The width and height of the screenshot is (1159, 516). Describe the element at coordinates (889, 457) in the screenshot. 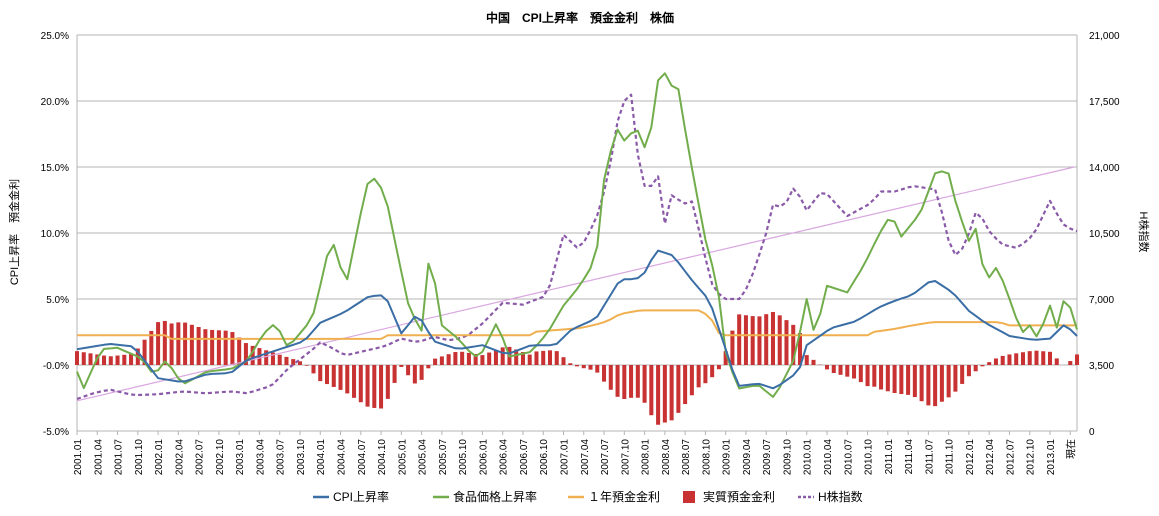

I see `x-tick-label: 2011.01` at that location.